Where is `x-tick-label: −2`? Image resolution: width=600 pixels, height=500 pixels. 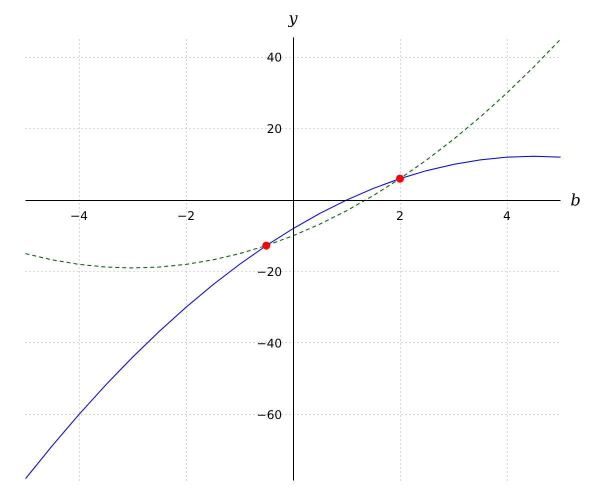
x-tick-label: −2 is located at coordinates (186, 216).